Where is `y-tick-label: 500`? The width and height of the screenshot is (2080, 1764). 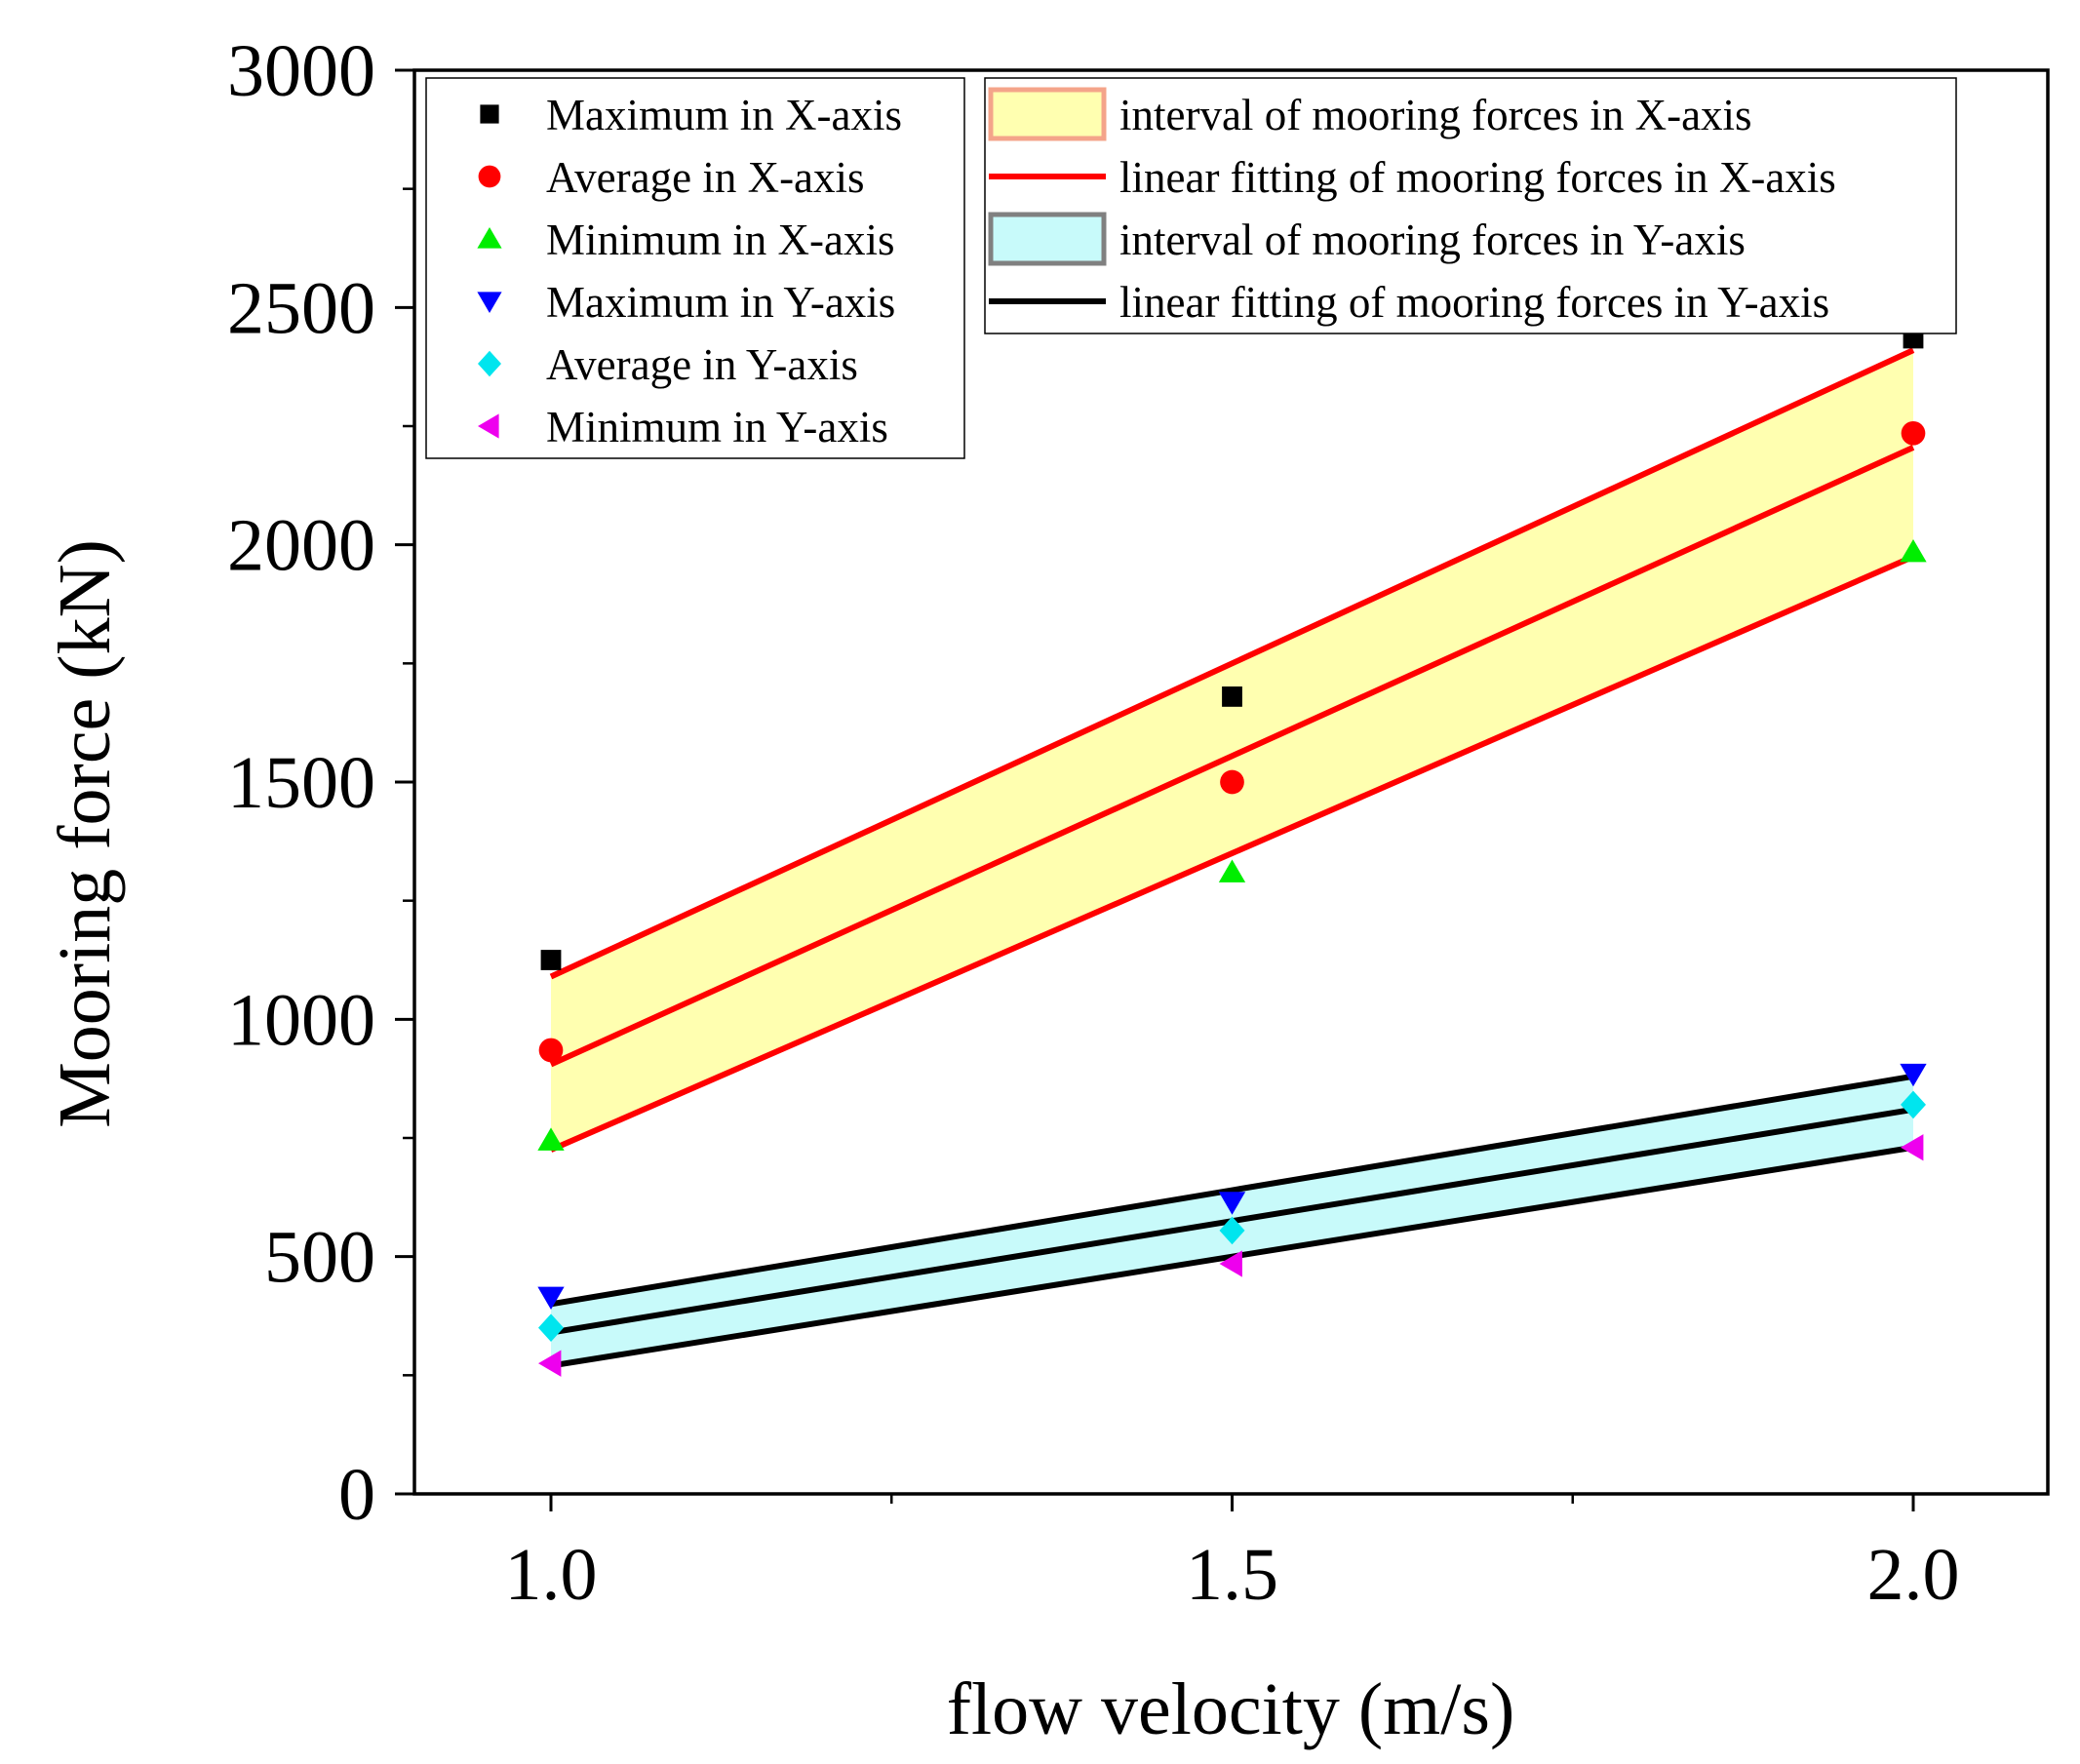
y-tick-label: 500 is located at coordinates (319, 1258).